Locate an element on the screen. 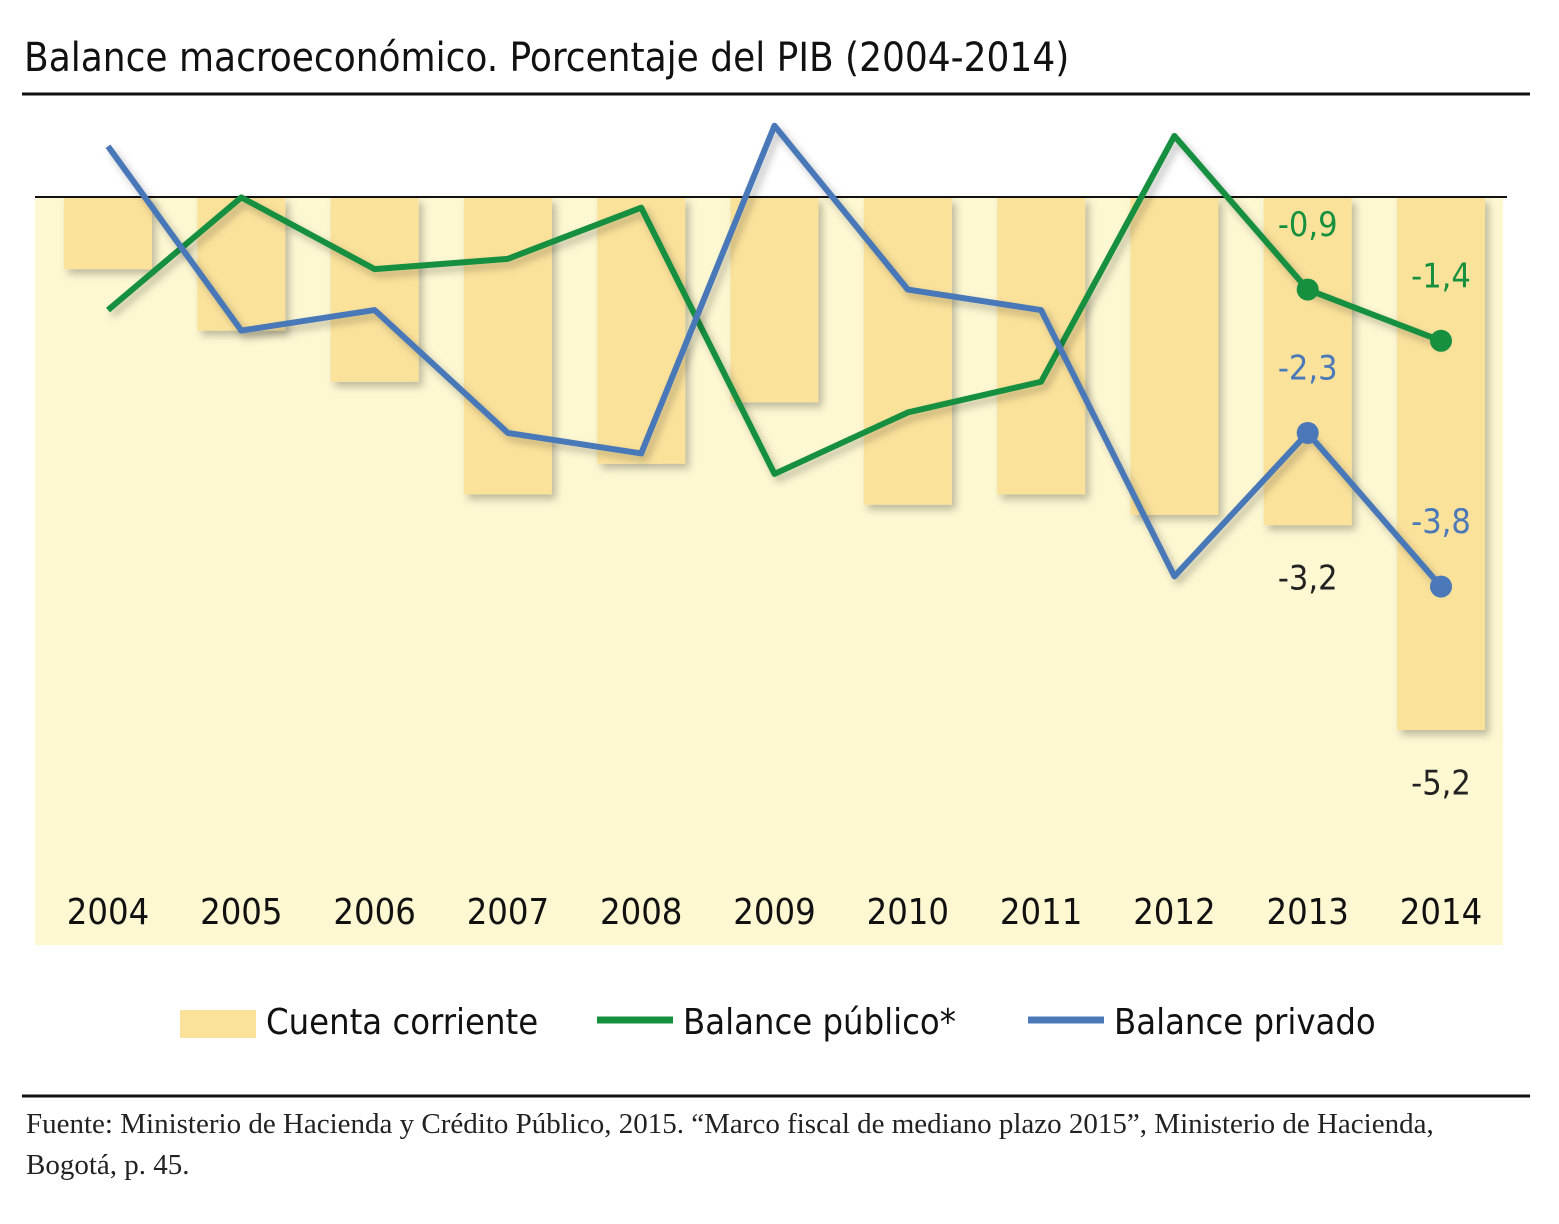  data-label: -5,2 is located at coordinates (1441, 783).